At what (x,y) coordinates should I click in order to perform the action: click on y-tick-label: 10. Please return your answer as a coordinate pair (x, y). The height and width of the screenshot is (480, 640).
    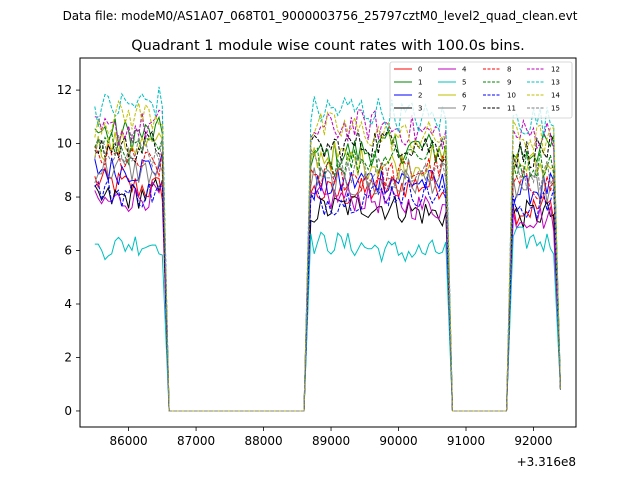
    Looking at the image, I should click on (64, 144).